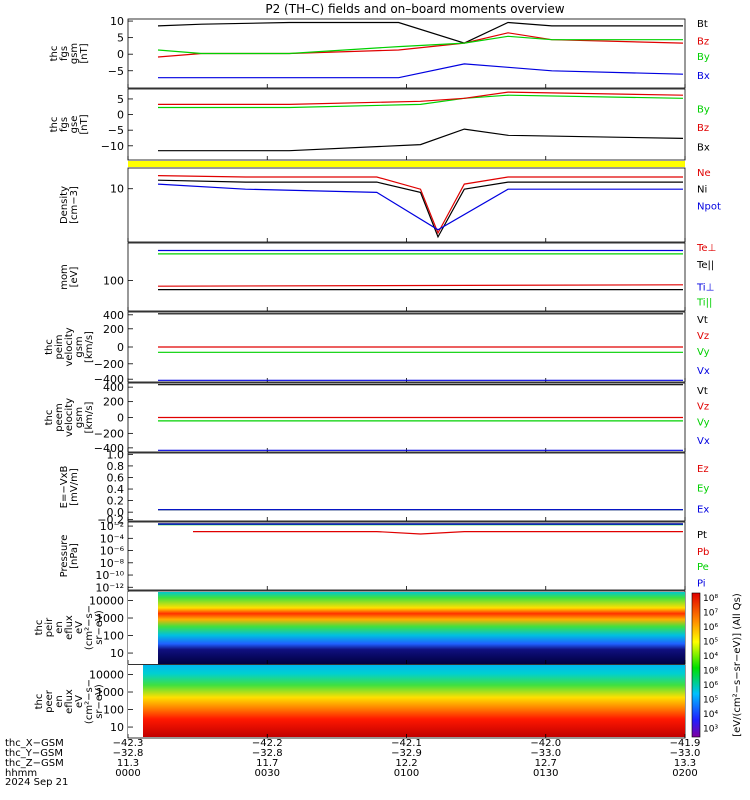 The image size is (750, 800). What do you see at coordinates (709, 206) in the screenshot?
I see `legend-entry: Npot` at bounding box center [709, 206].